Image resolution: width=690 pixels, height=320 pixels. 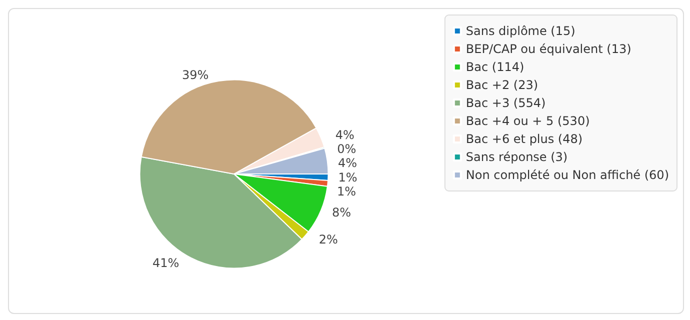 I want to click on data-label: 0%, so click(x=346, y=149).